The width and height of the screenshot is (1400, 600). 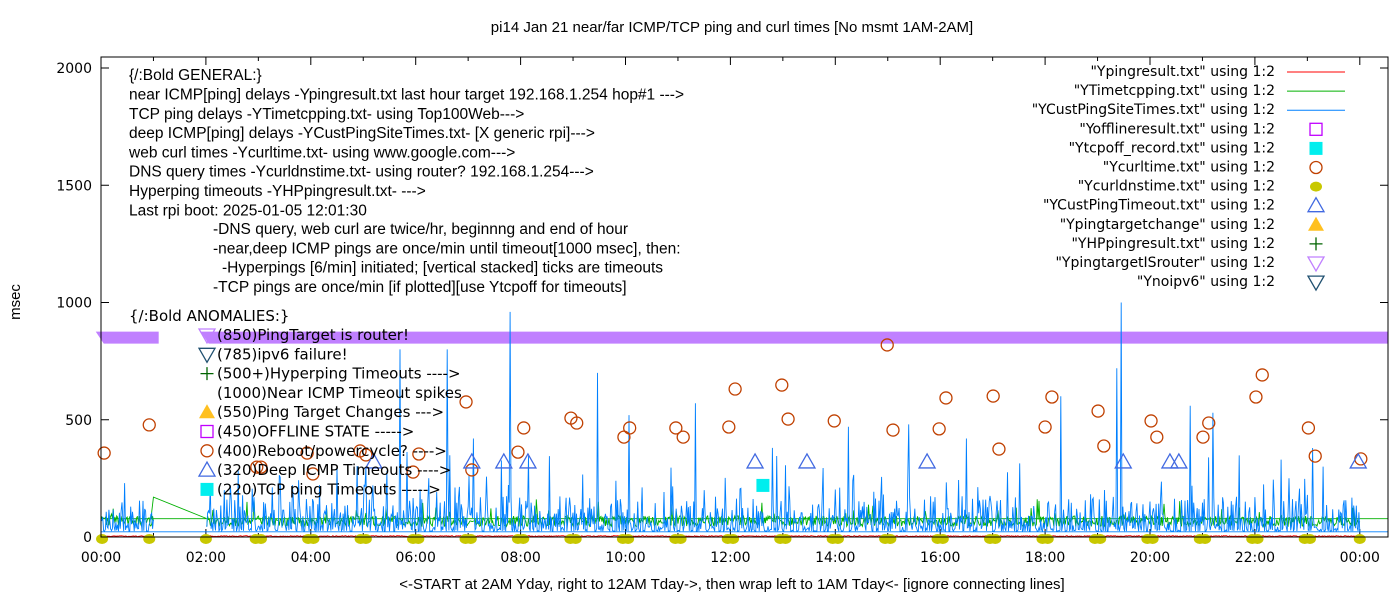 I want to click on annotation-anomaly-line: (850)PingTarget is router!, so click(x=313, y=335).